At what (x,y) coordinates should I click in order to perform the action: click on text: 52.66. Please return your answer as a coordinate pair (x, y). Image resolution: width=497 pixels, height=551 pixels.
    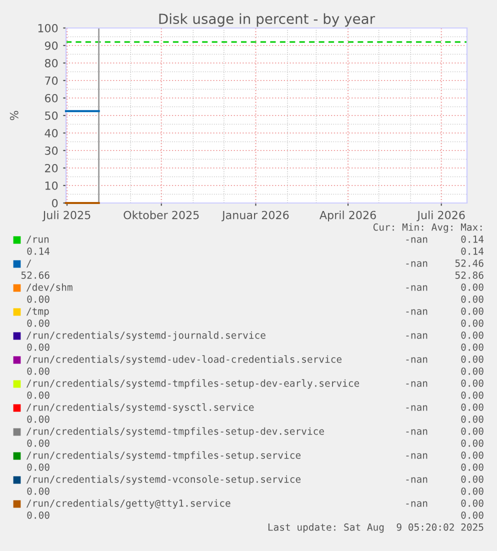
    Looking at the image, I should click on (35, 275).